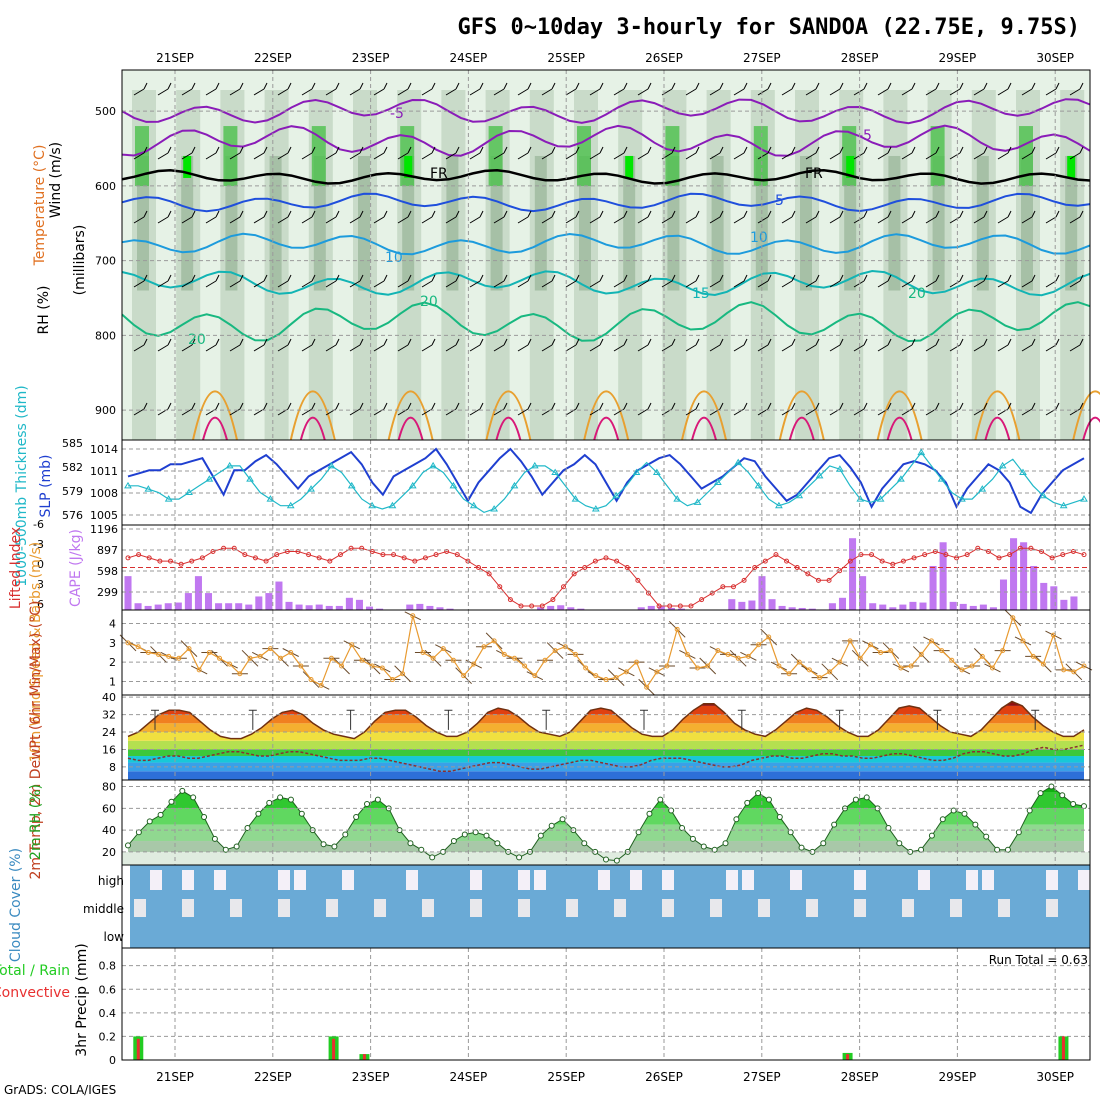 This screenshot has height=1100, width=1100. Describe the element at coordinates (848, 1057) in the screenshot. I see `precip-convective-bar` at that location.